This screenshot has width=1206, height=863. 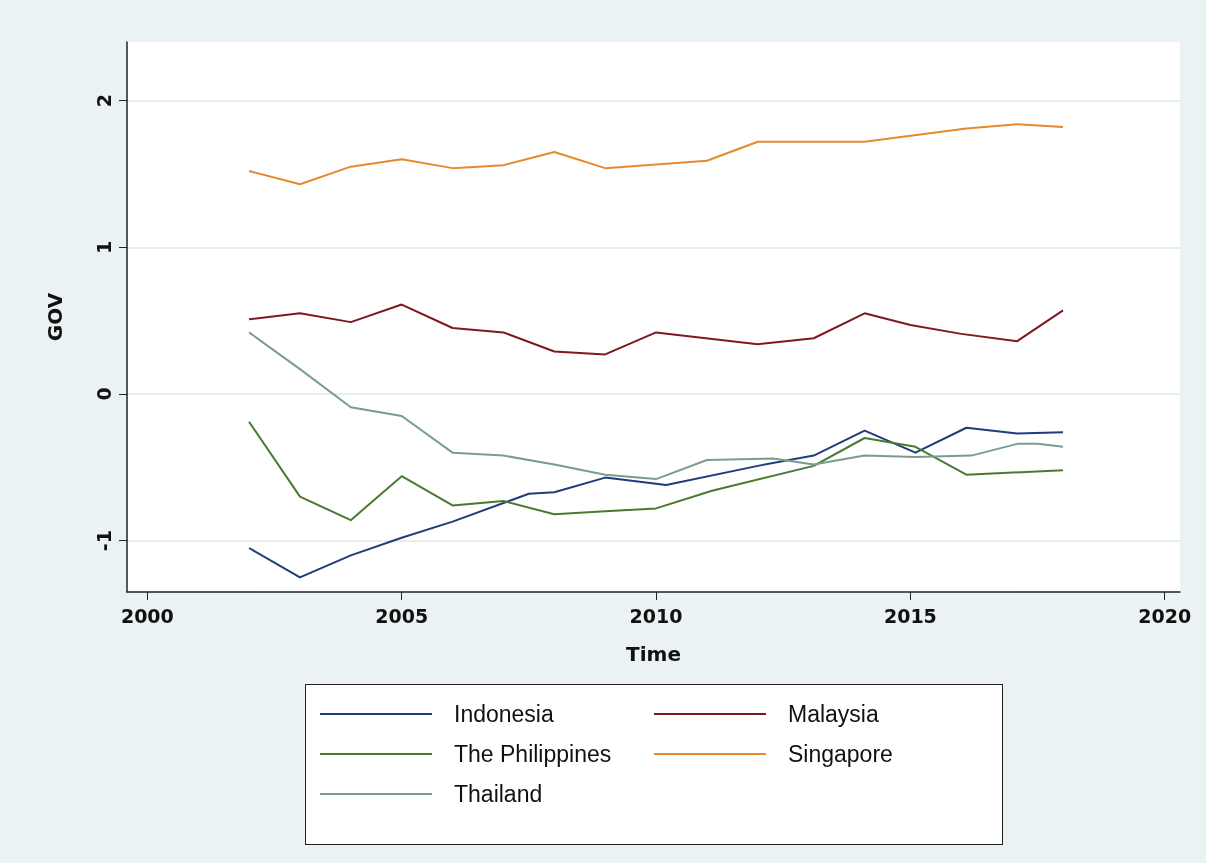 What do you see at coordinates (103, 541) in the screenshot?
I see `y-tick-label: -1` at bounding box center [103, 541].